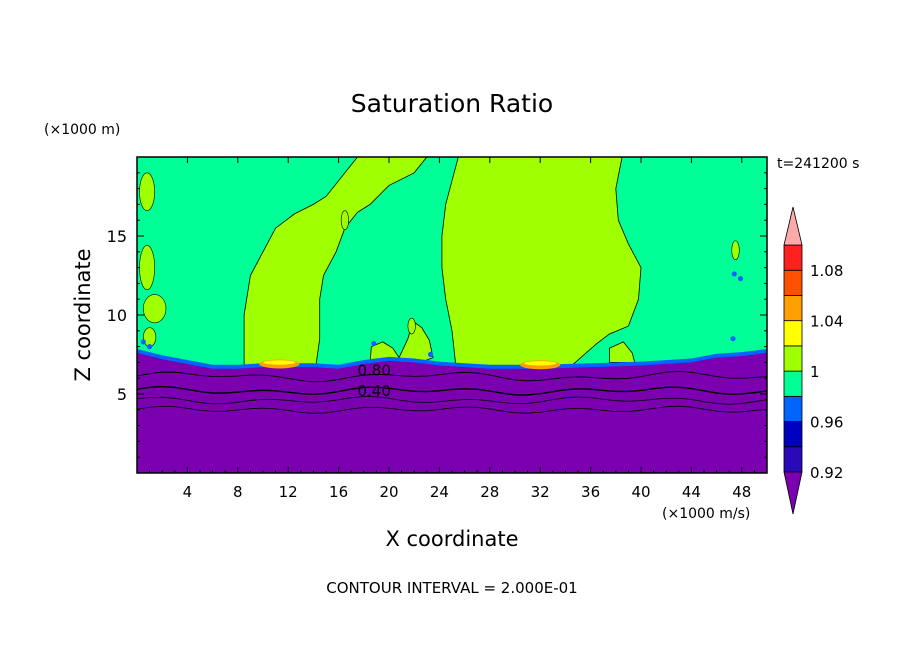 The width and height of the screenshot is (904, 654). Describe the element at coordinates (826, 423) in the screenshot. I see `colorbar-label: 0.96` at that location.